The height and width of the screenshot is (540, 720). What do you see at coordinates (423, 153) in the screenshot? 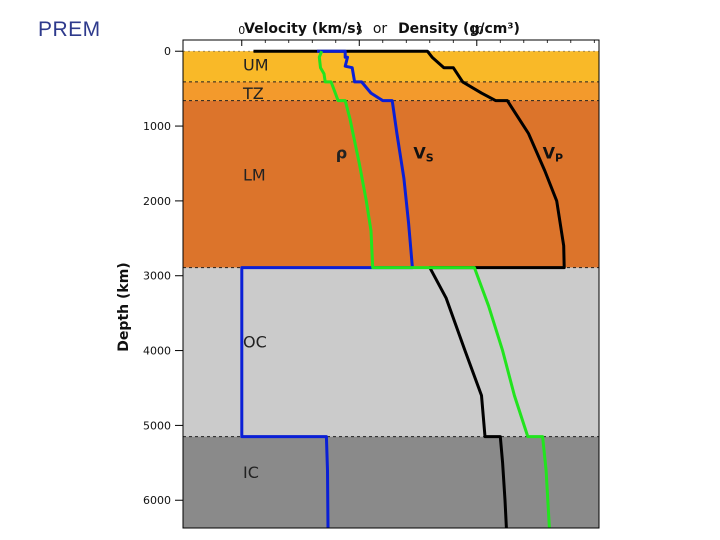
I see `series-label-vs: VS` at bounding box center [423, 153].